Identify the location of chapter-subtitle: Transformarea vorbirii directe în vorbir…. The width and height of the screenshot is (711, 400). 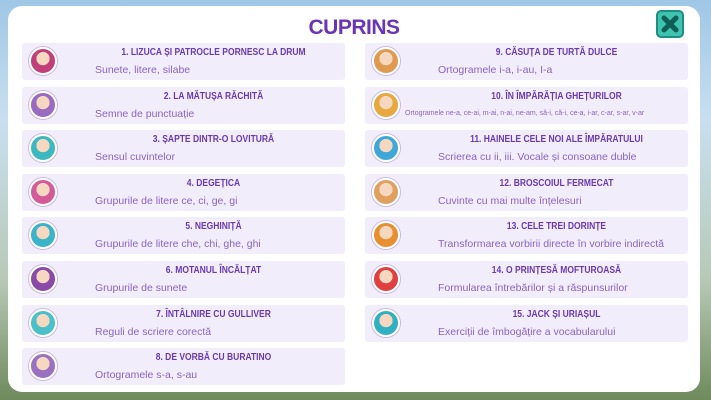
(551, 244).